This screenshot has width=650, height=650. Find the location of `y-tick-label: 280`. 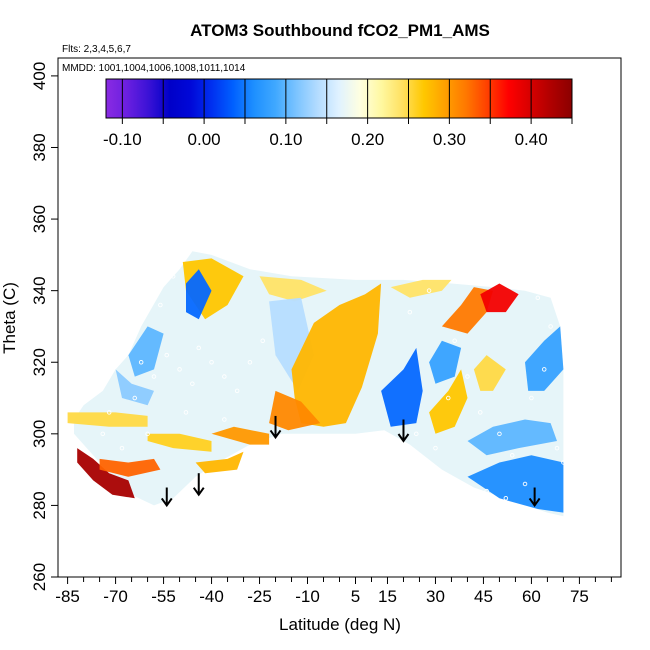

y-tick-label: 280 is located at coordinates (39, 505).